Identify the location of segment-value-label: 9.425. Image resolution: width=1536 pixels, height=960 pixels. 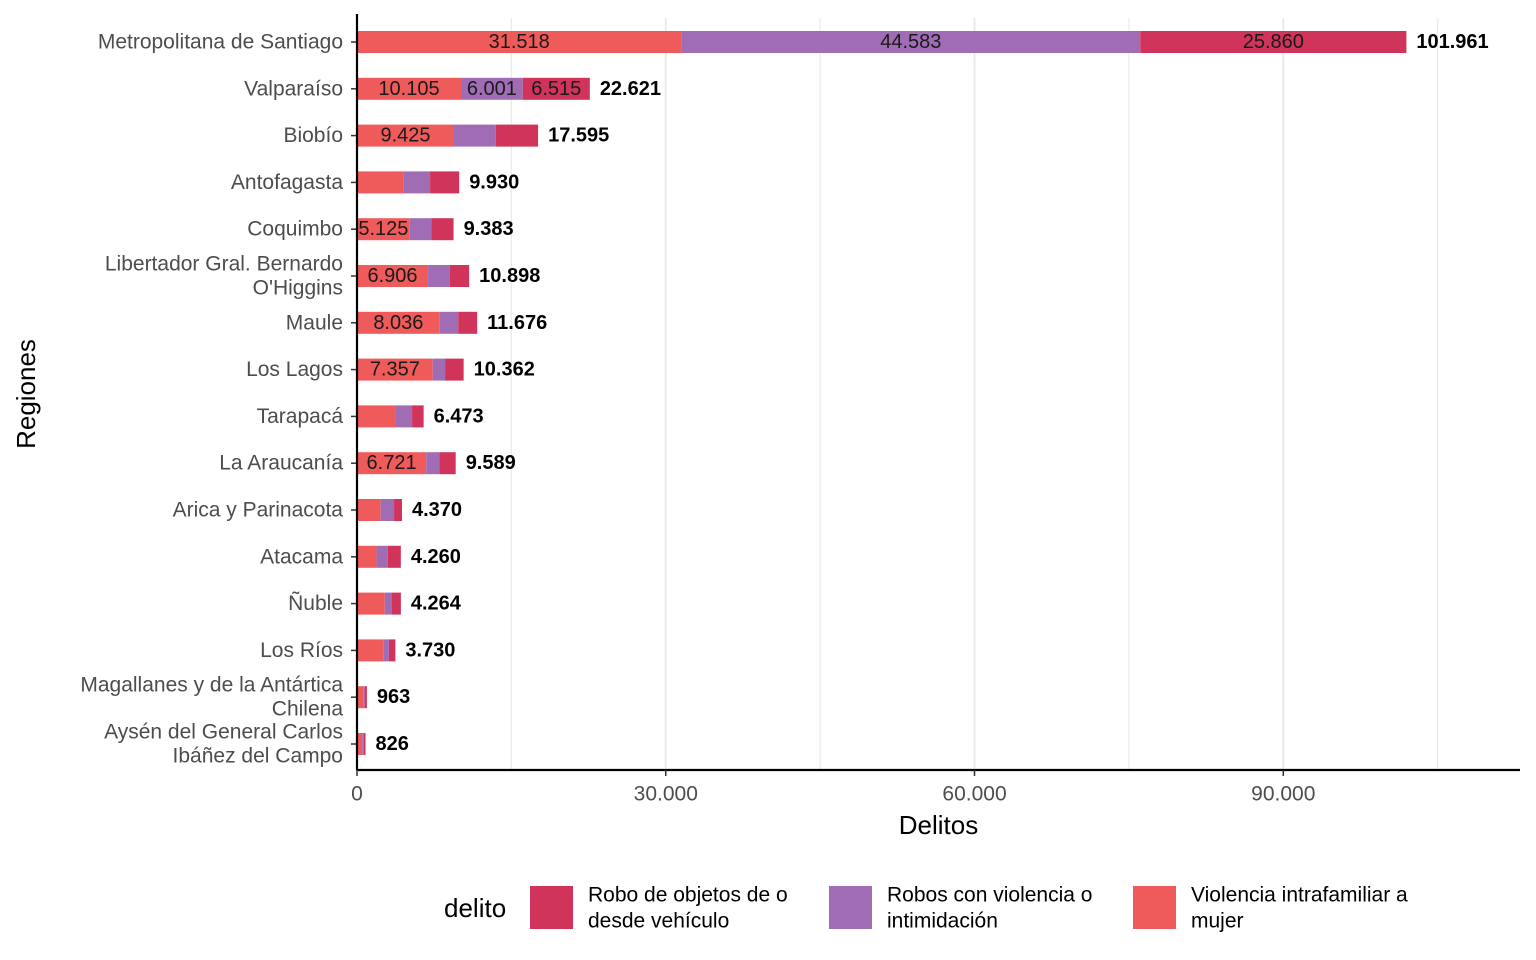
(405, 136).